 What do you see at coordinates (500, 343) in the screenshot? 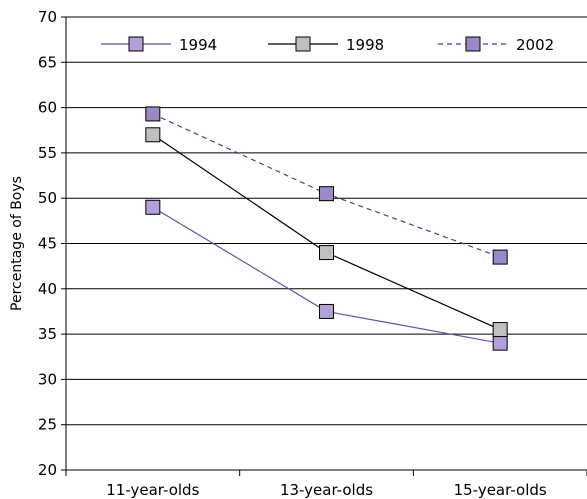
I see `point-1994-15-year-olds` at bounding box center [500, 343].